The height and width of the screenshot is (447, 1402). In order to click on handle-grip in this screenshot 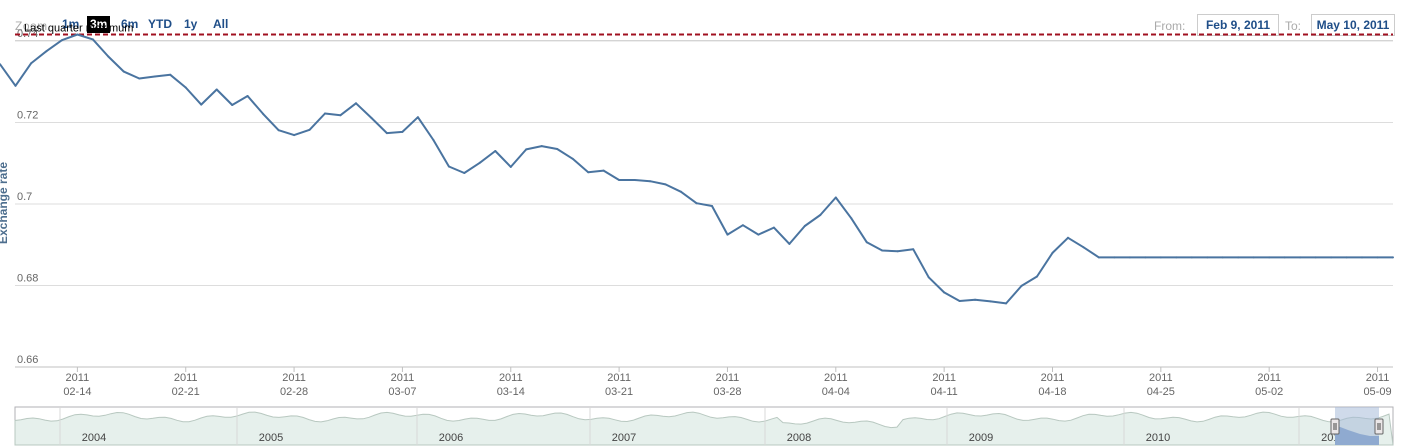, I will do `click(1379, 426)`.